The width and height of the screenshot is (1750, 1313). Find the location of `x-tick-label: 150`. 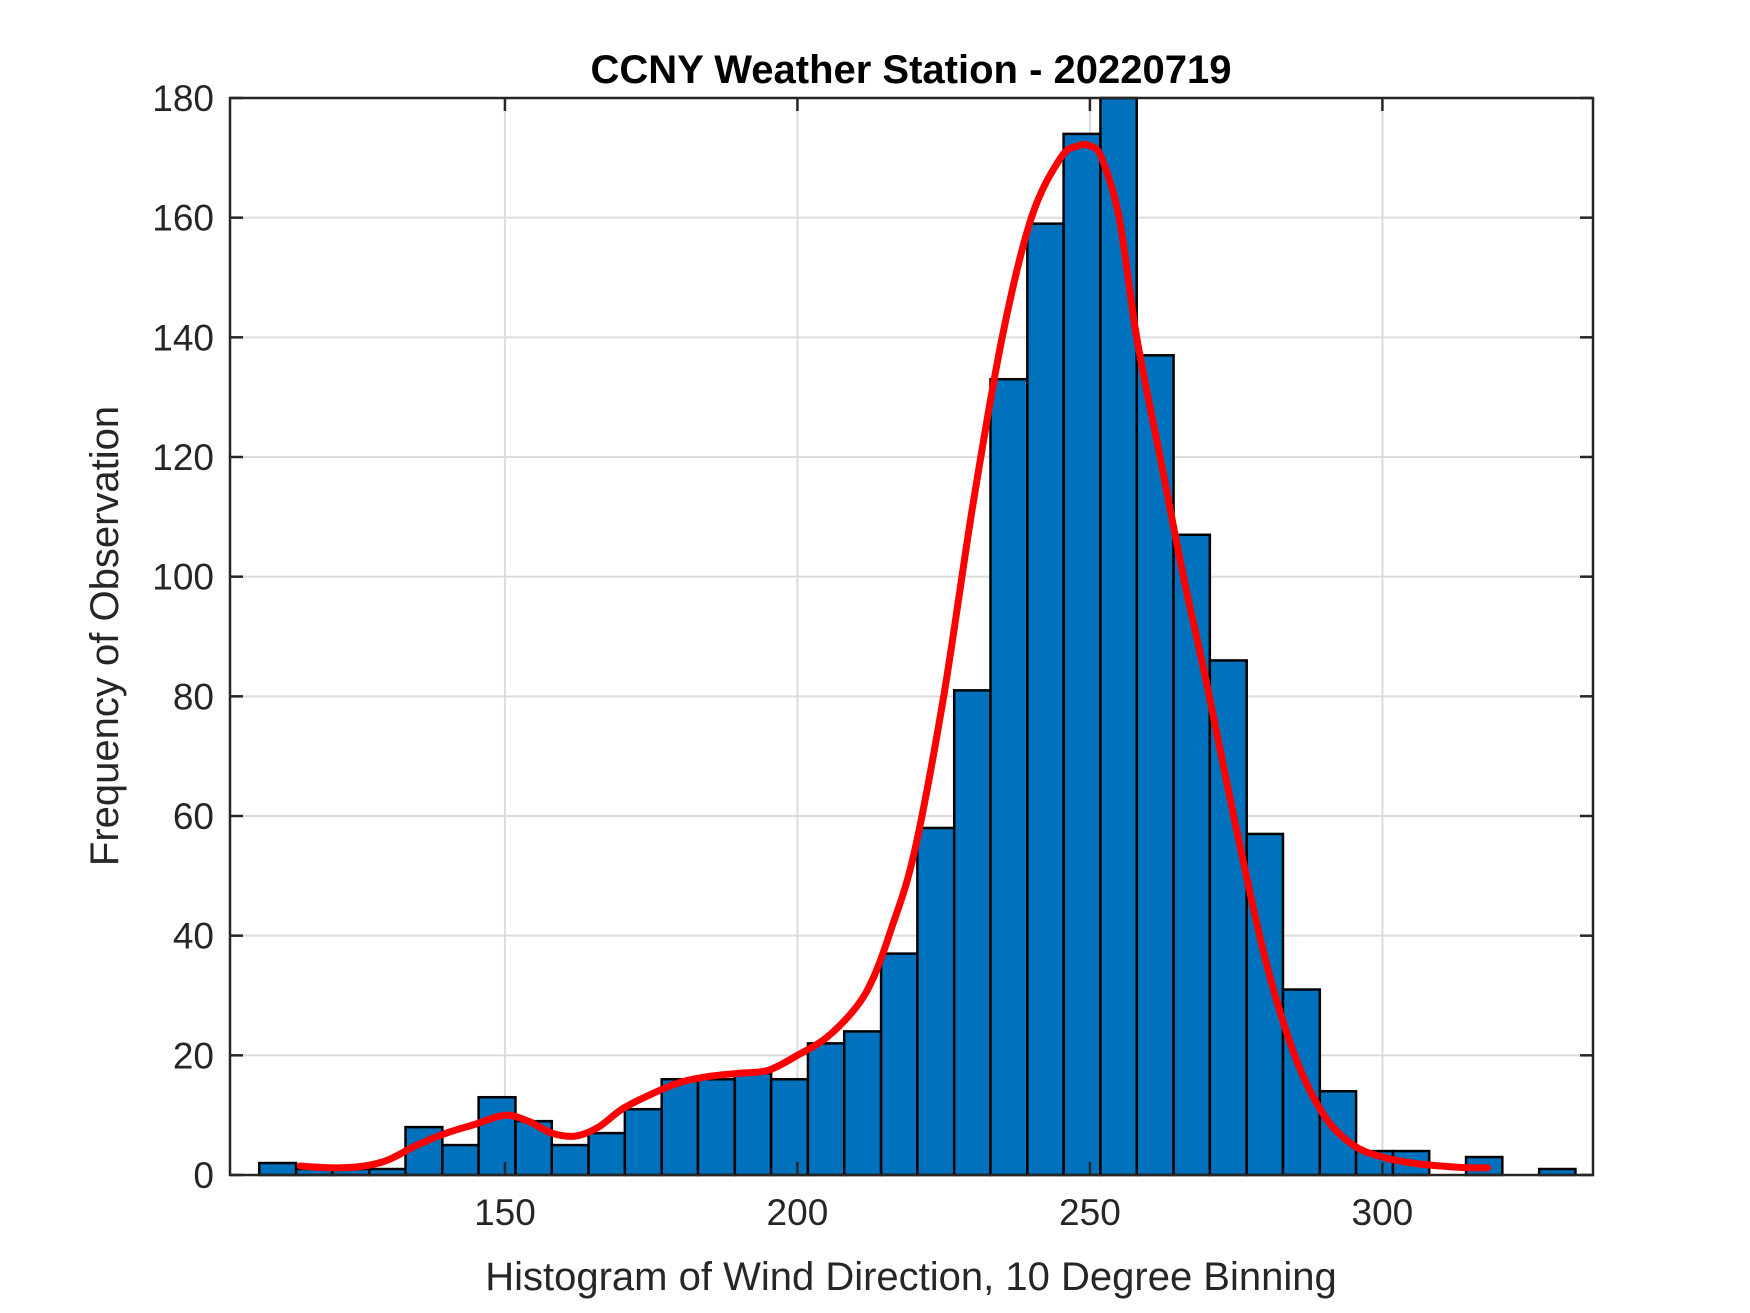

x-tick-label: 150 is located at coordinates (505, 1212).